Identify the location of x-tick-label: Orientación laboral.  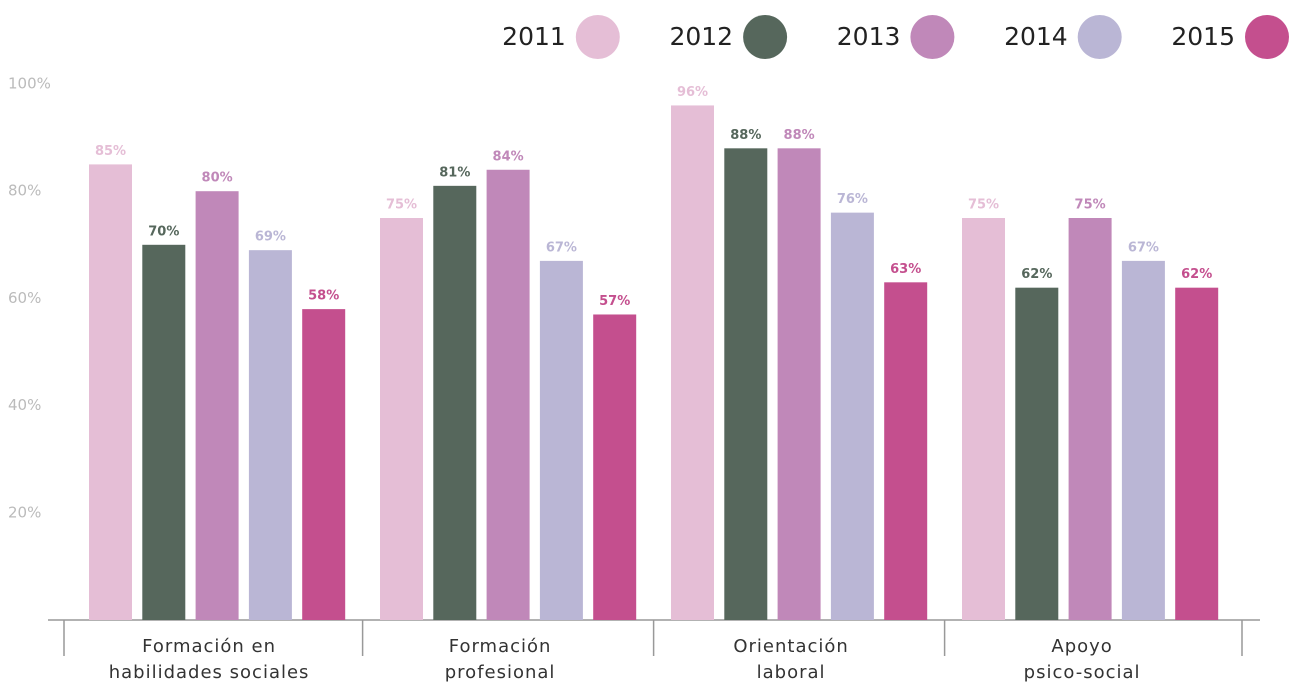
(791, 659).